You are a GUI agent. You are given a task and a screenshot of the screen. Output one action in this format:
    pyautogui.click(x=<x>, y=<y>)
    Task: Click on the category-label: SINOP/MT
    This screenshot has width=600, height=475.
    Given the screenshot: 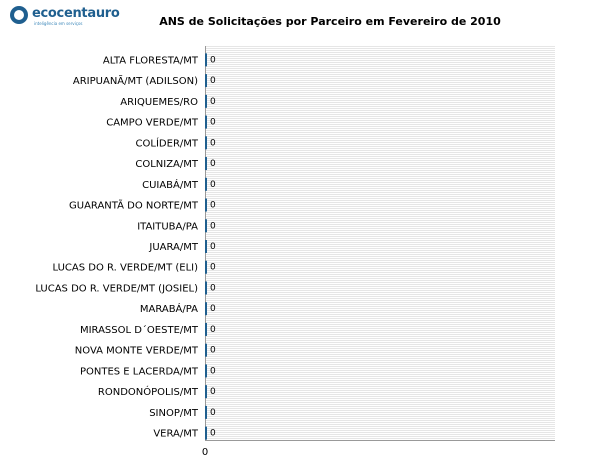 What is the action you would take?
    pyautogui.click(x=174, y=413)
    